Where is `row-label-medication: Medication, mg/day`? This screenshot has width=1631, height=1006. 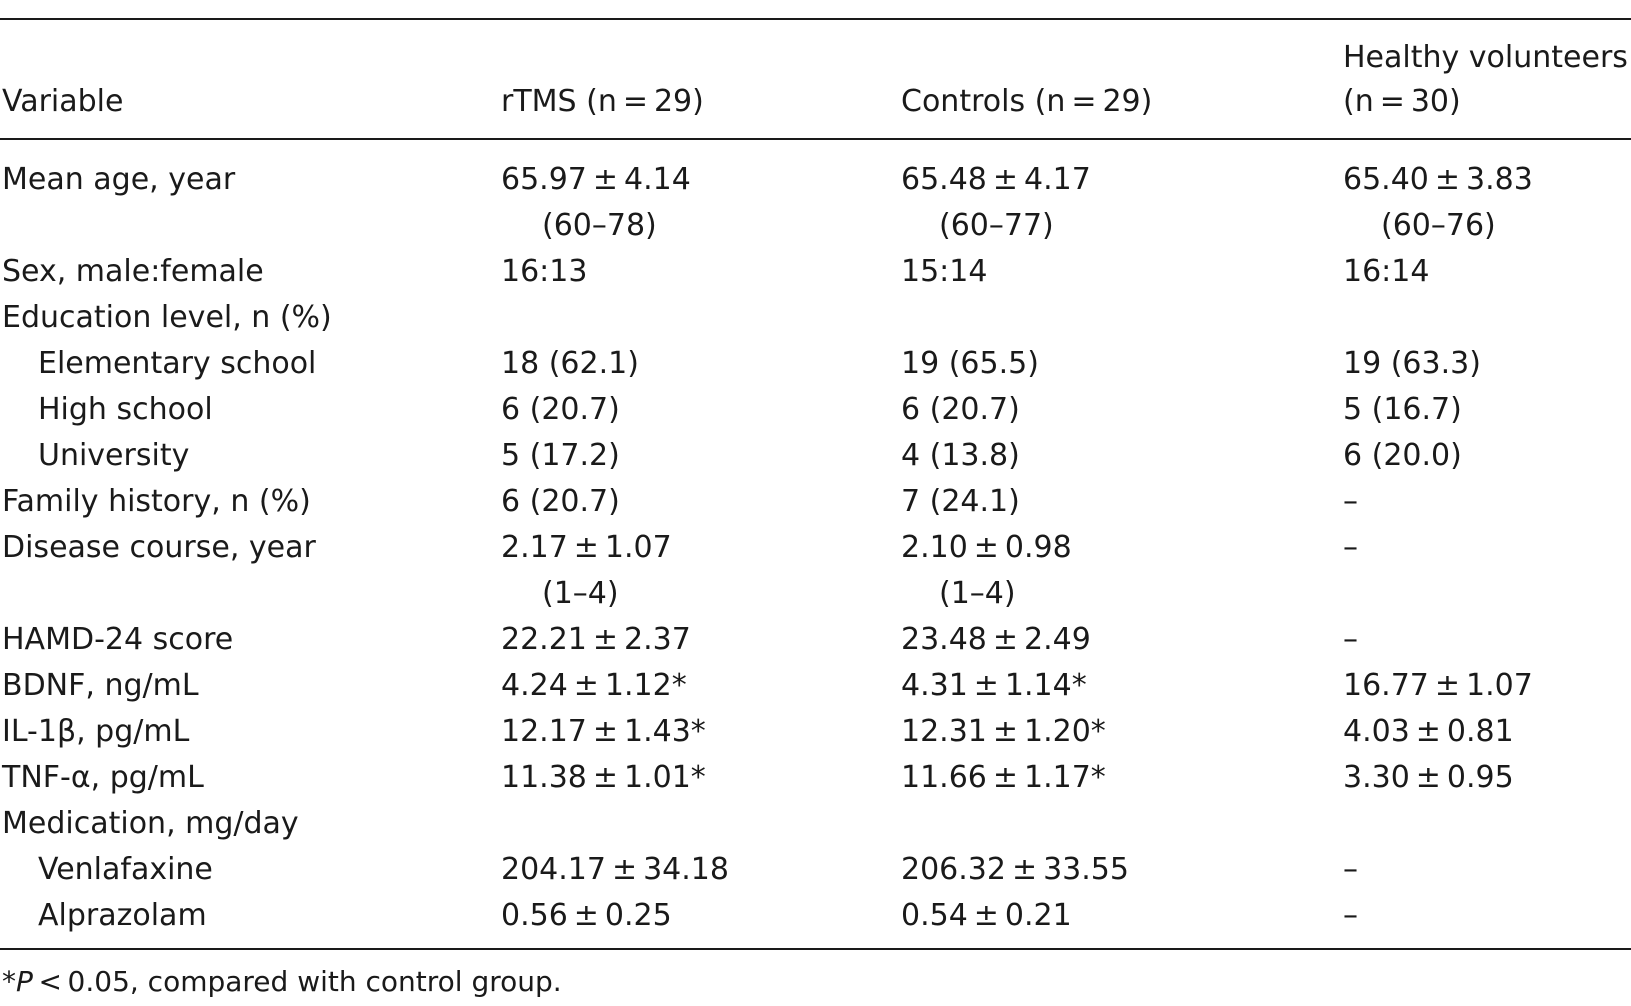
row-label-medication: Medication, mg/day is located at coordinates (150, 823).